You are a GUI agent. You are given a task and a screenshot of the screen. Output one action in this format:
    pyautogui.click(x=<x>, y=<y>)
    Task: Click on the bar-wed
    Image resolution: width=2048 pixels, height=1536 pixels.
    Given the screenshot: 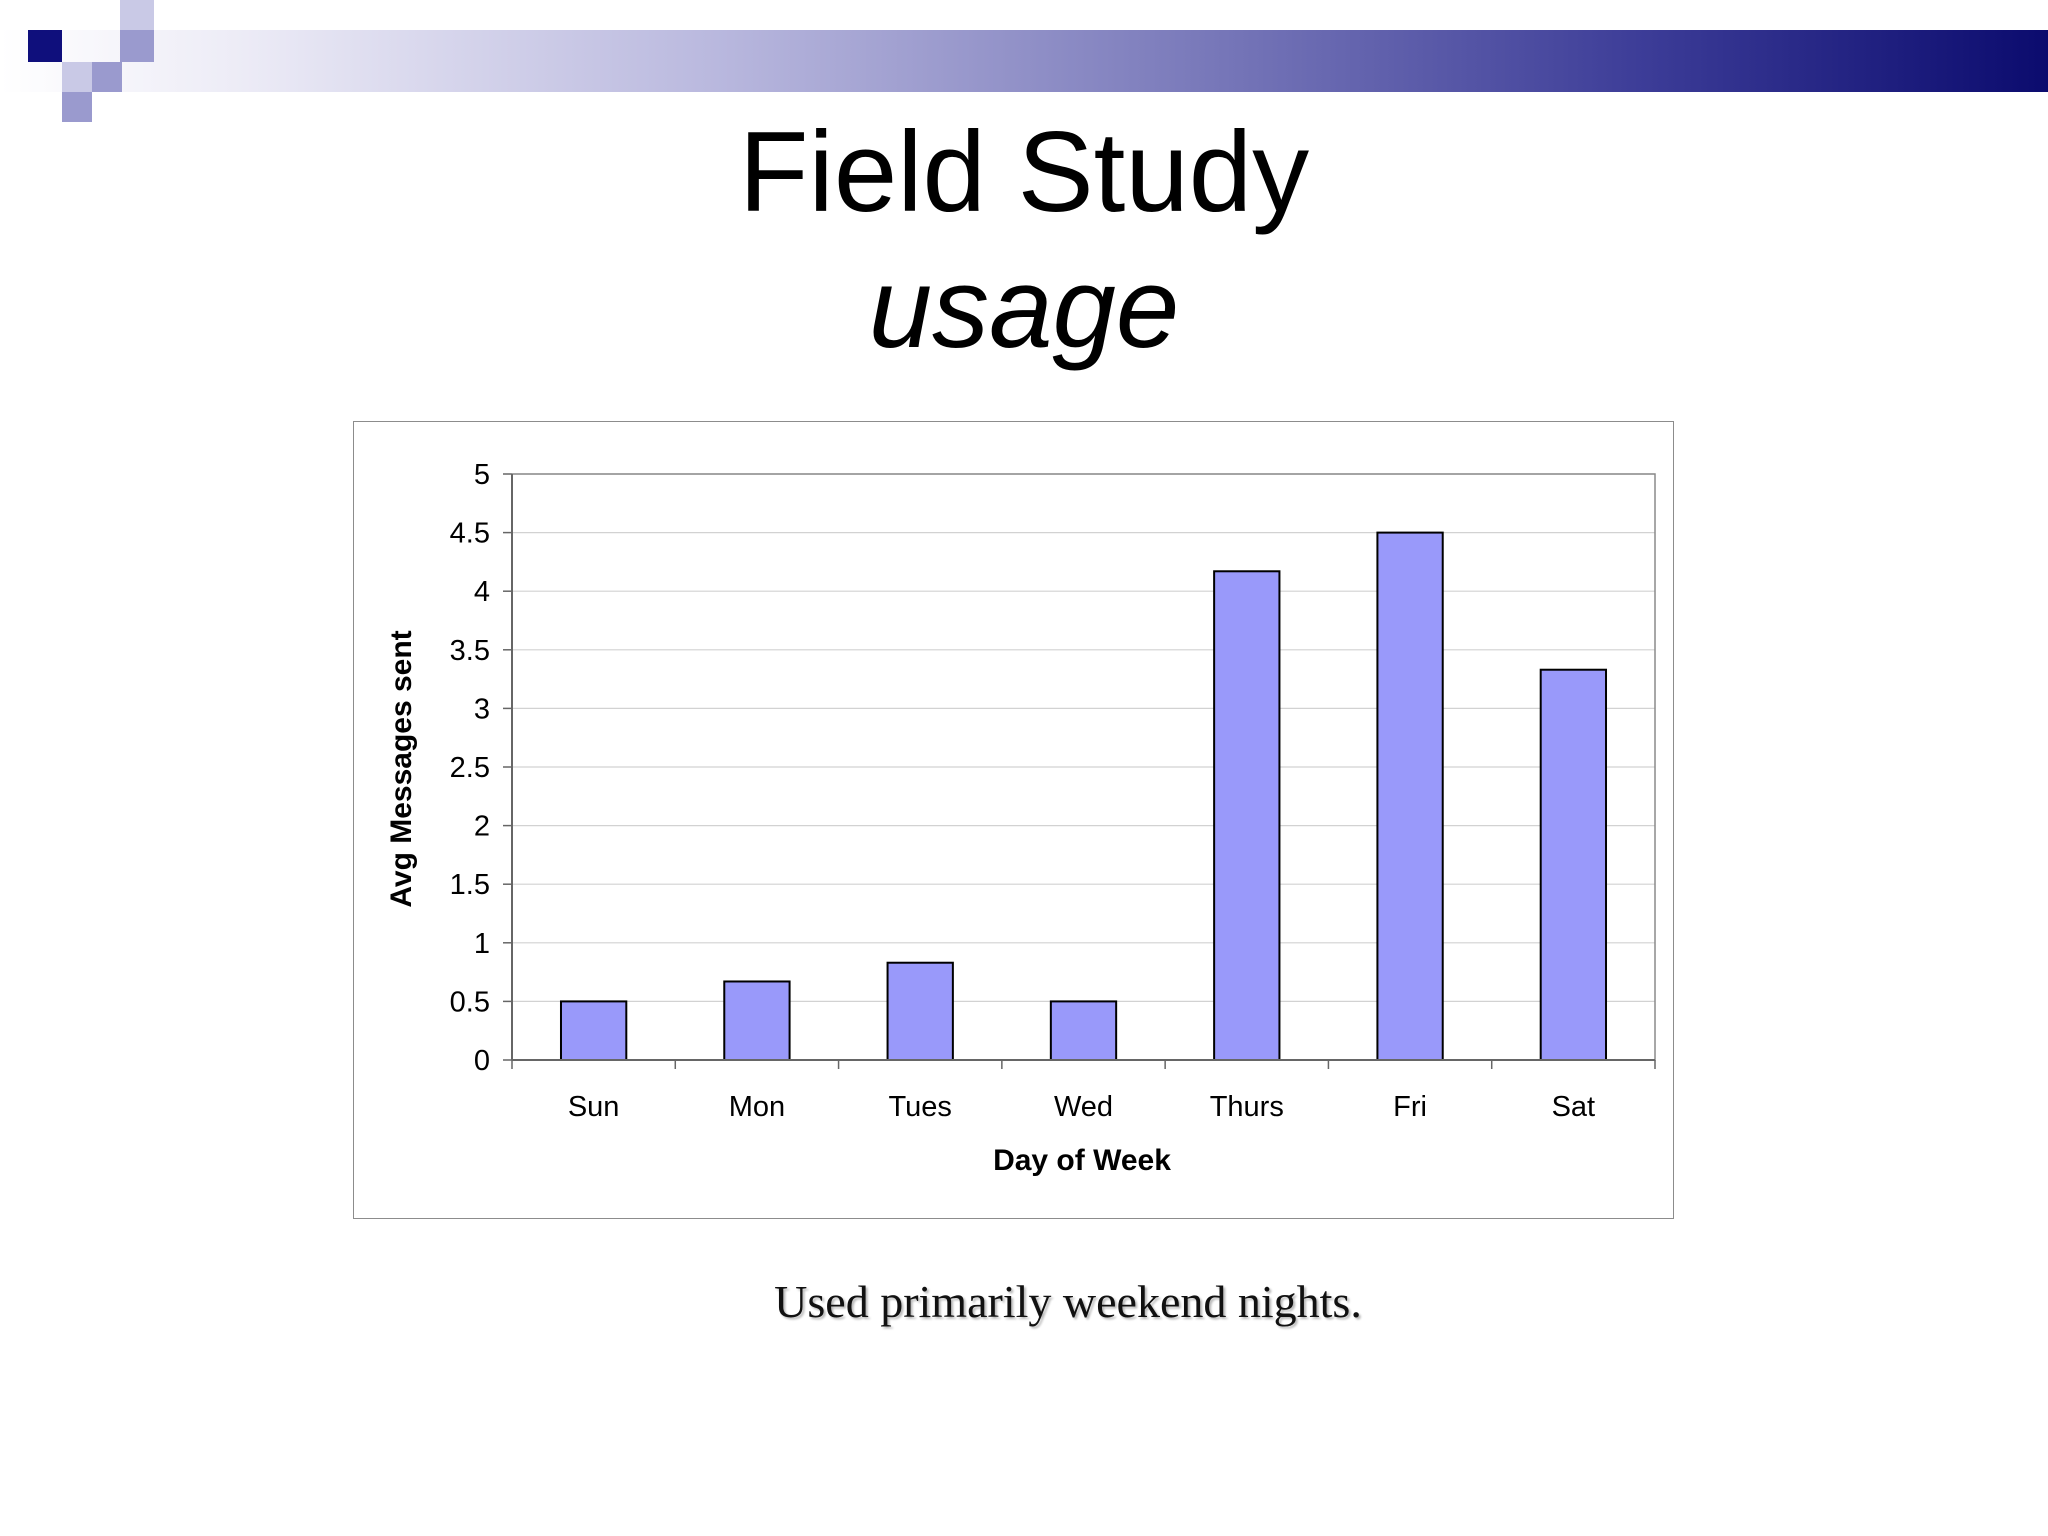 What is the action you would take?
    pyautogui.click(x=1083, y=1031)
    